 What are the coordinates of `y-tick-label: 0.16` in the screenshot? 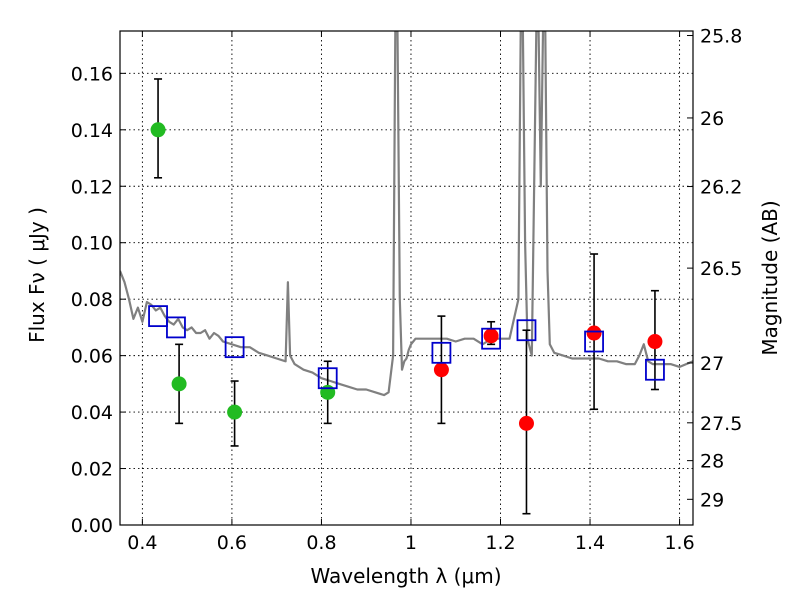 It's located at (92, 74).